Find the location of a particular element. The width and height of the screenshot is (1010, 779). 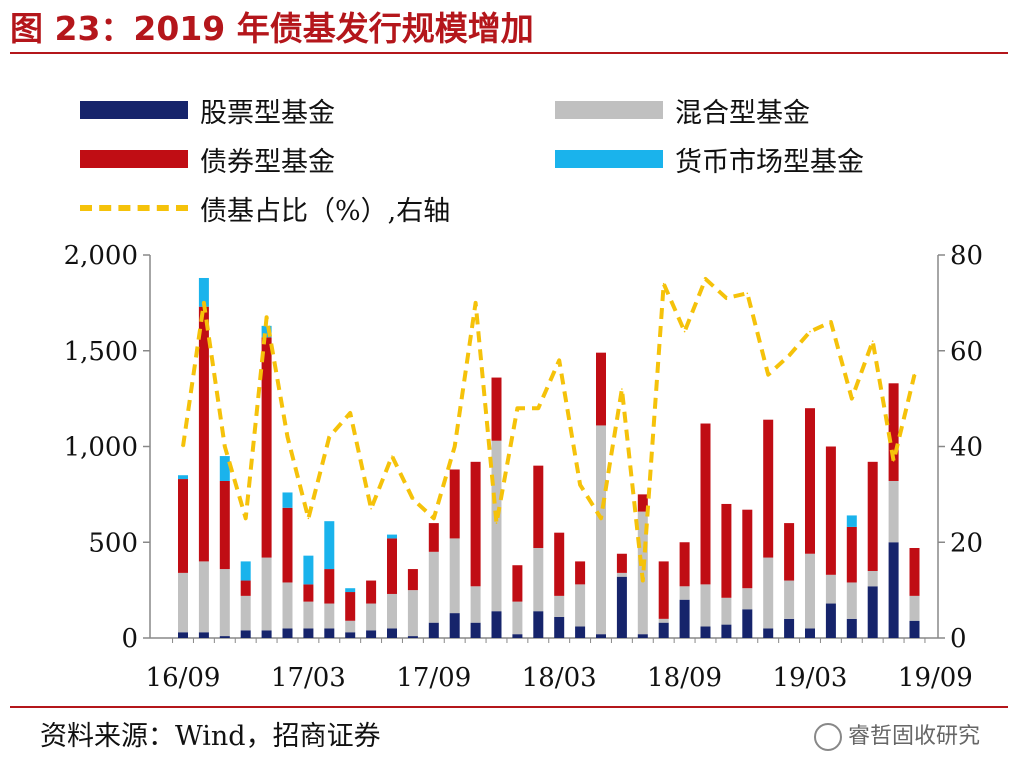

y-left-tick-label: 0 is located at coordinates (129, 639).